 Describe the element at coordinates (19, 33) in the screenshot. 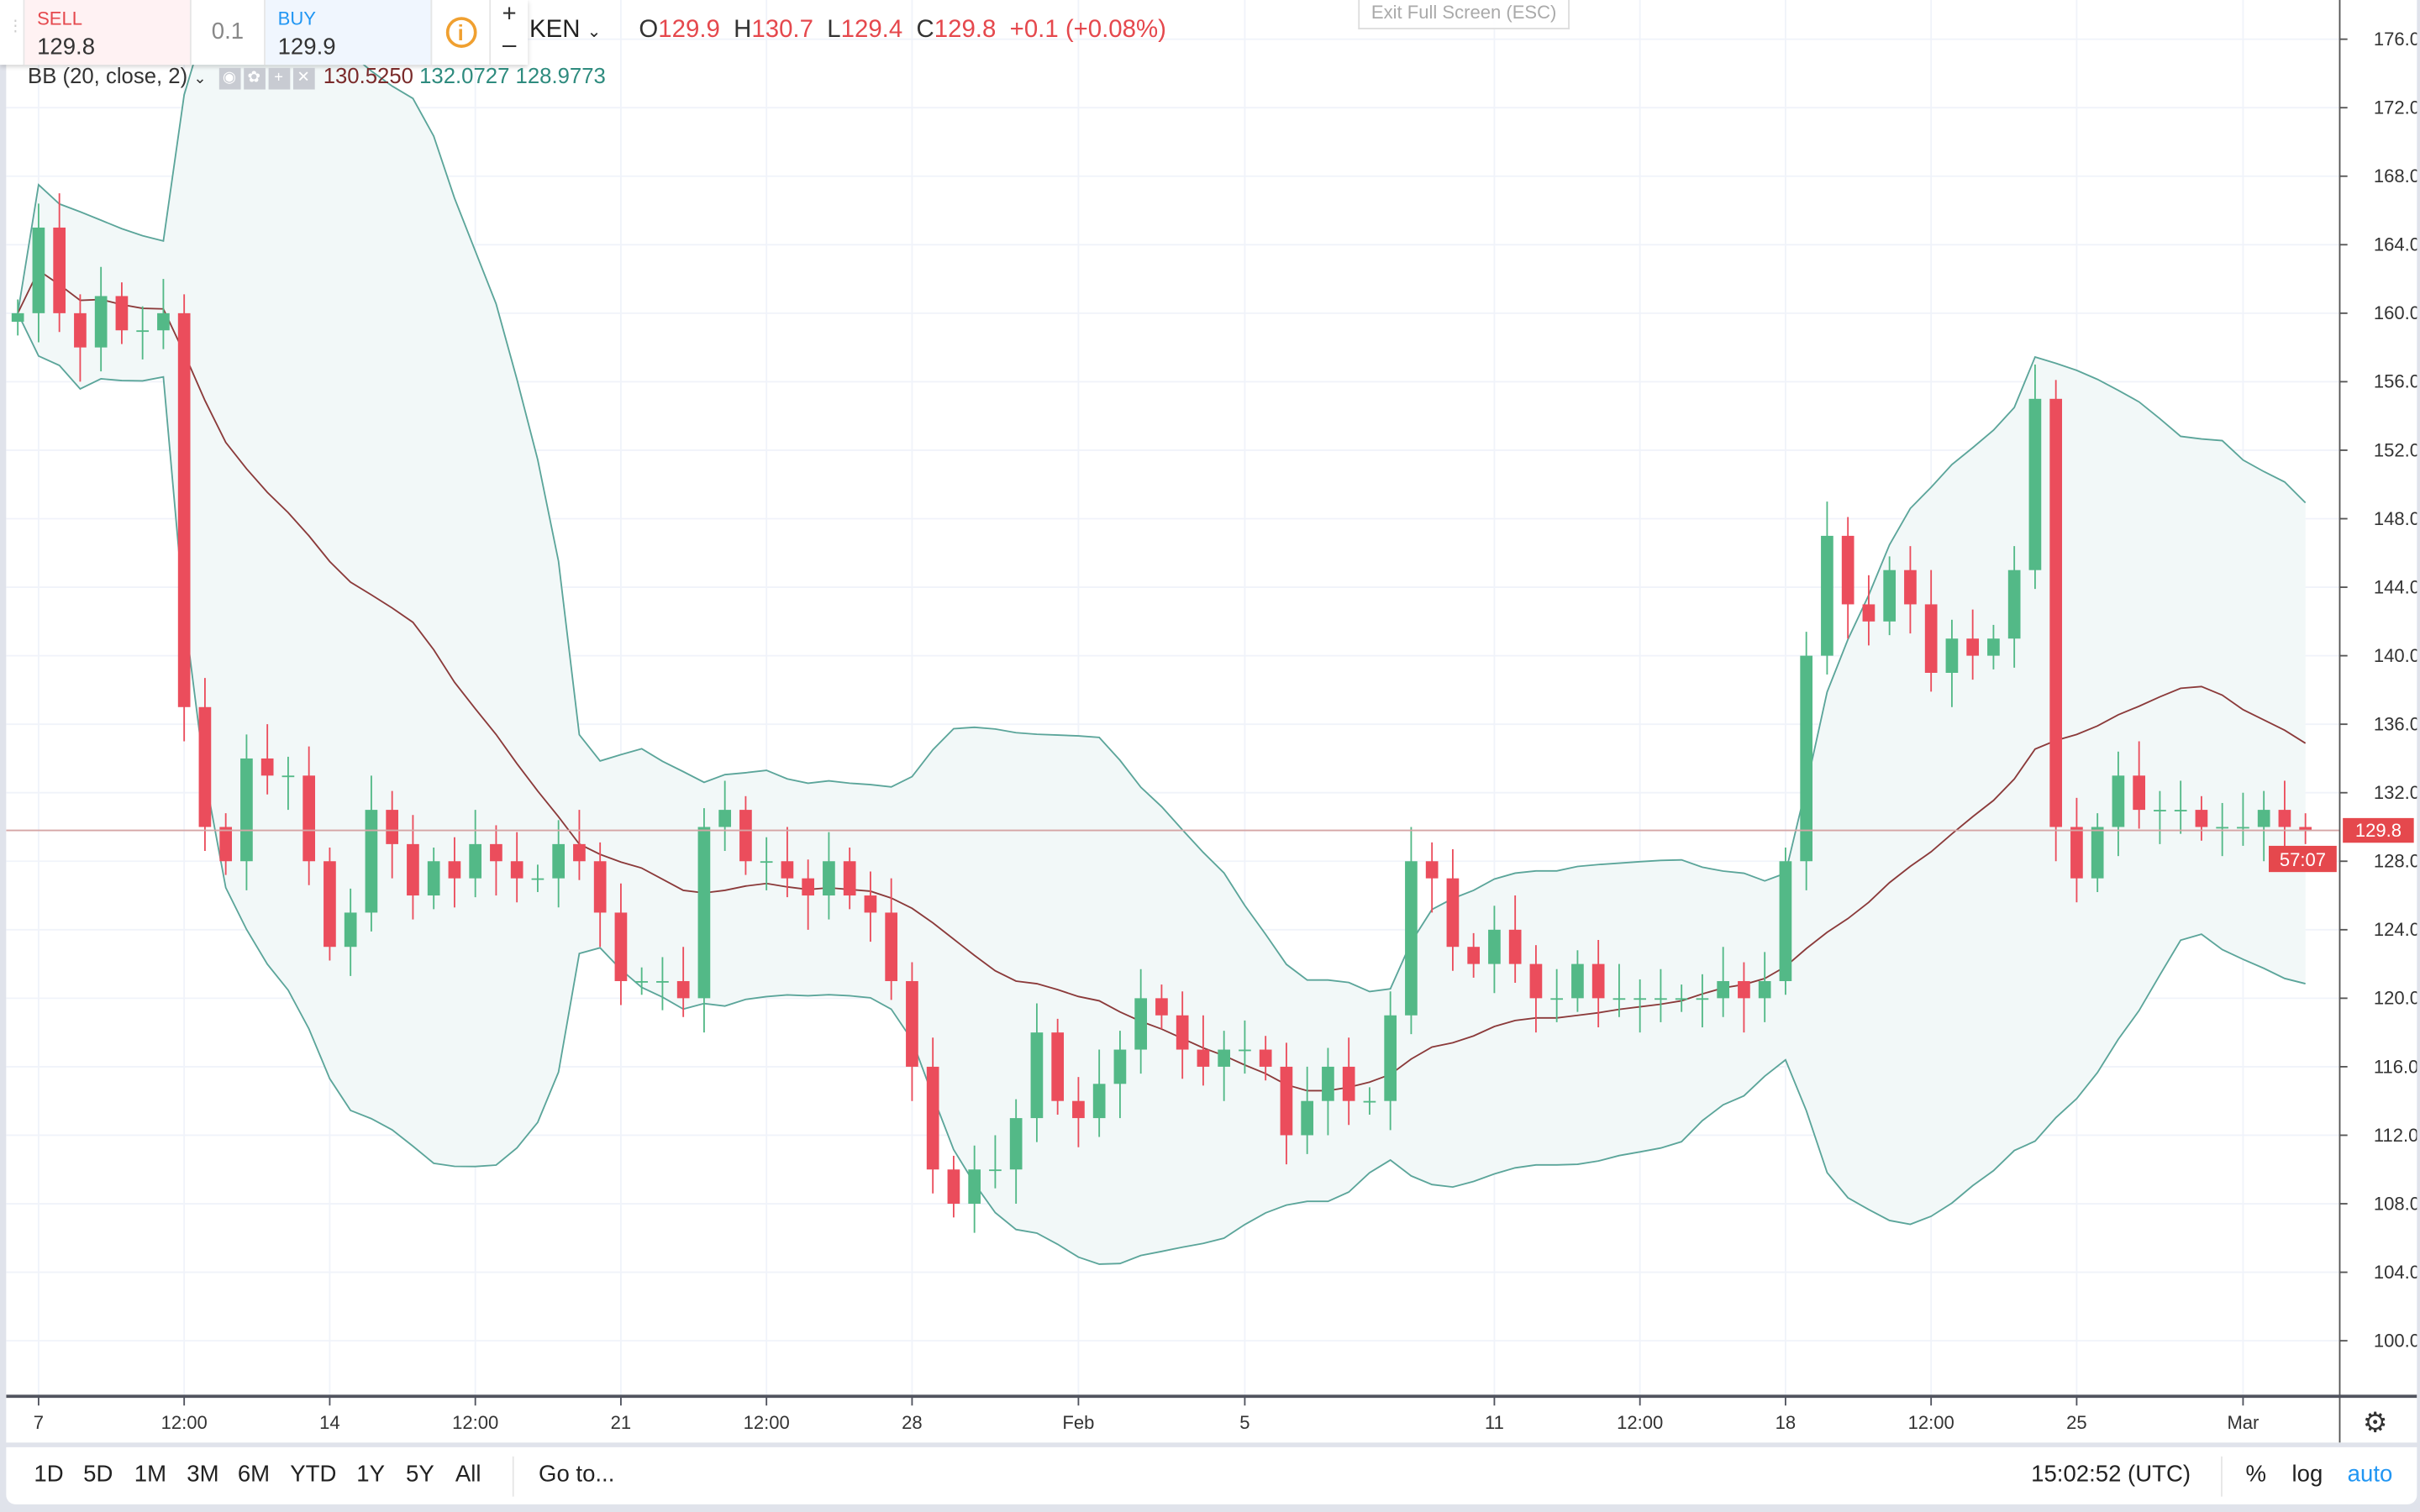

I see `drag-handle-icon: ⋮⋮` at that location.